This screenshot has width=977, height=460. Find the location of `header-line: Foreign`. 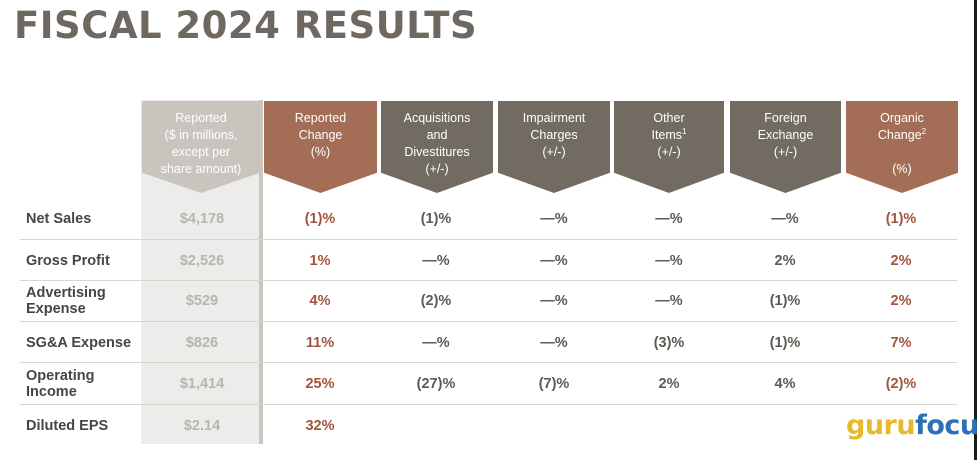

header-line: Foreign is located at coordinates (785, 118).